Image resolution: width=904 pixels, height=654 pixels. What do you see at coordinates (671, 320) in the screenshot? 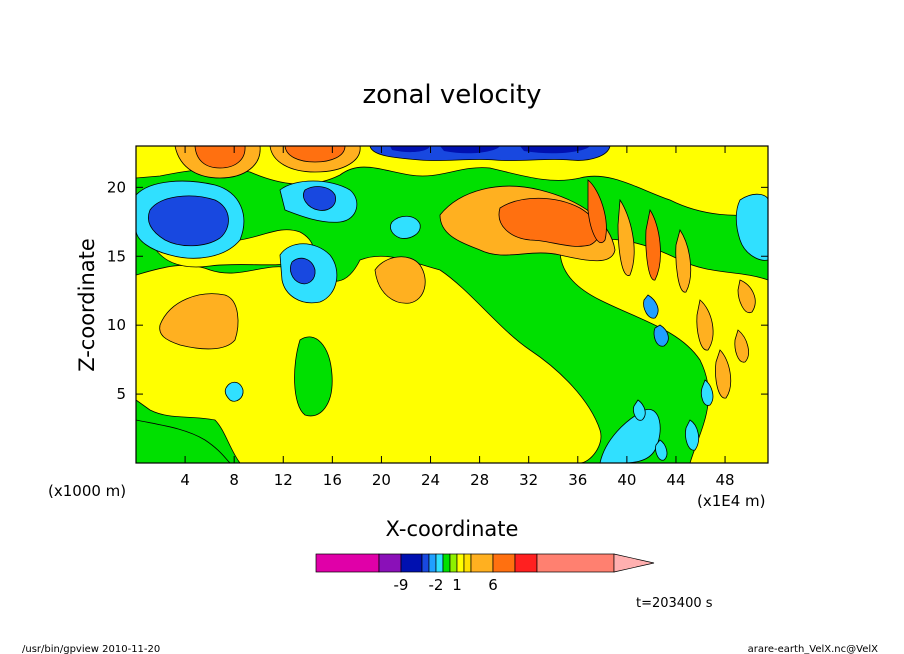
I see `streaks-right` at bounding box center [671, 320].